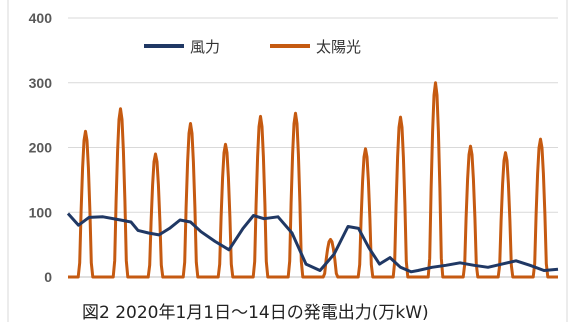  I want to click on y-tick-label: 100, so click(41, 212).